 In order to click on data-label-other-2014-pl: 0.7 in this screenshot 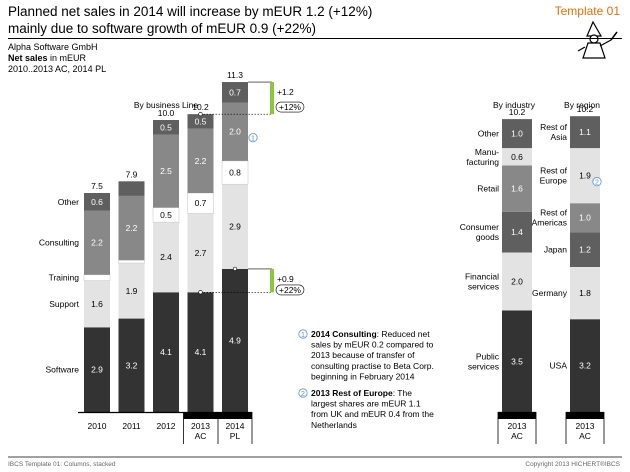, I will do `click(235, 92)`.